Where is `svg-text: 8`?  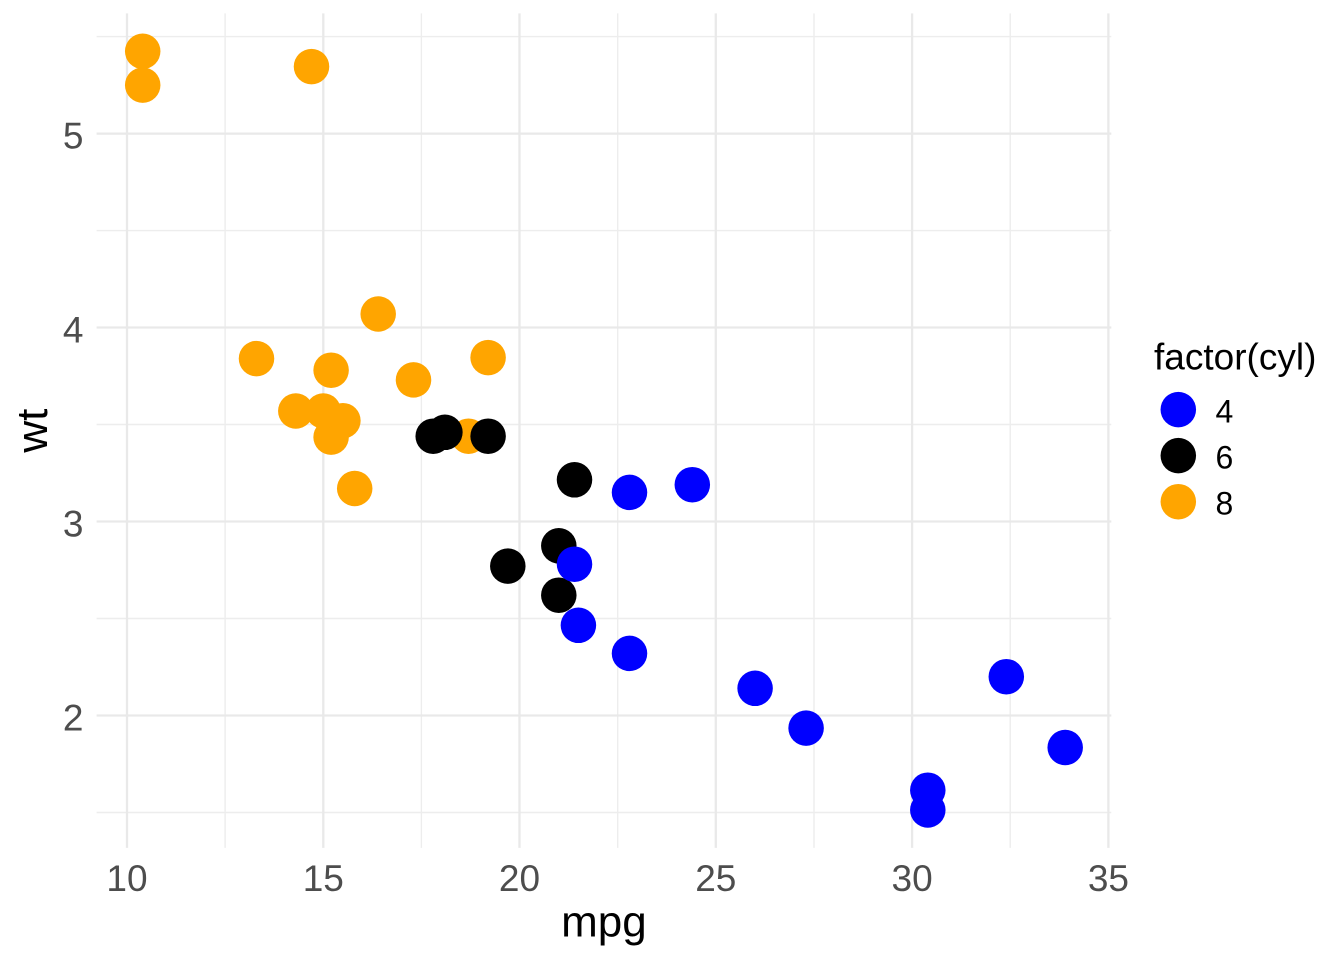
svg-text: 8 is located at coordinates (1225, 504).